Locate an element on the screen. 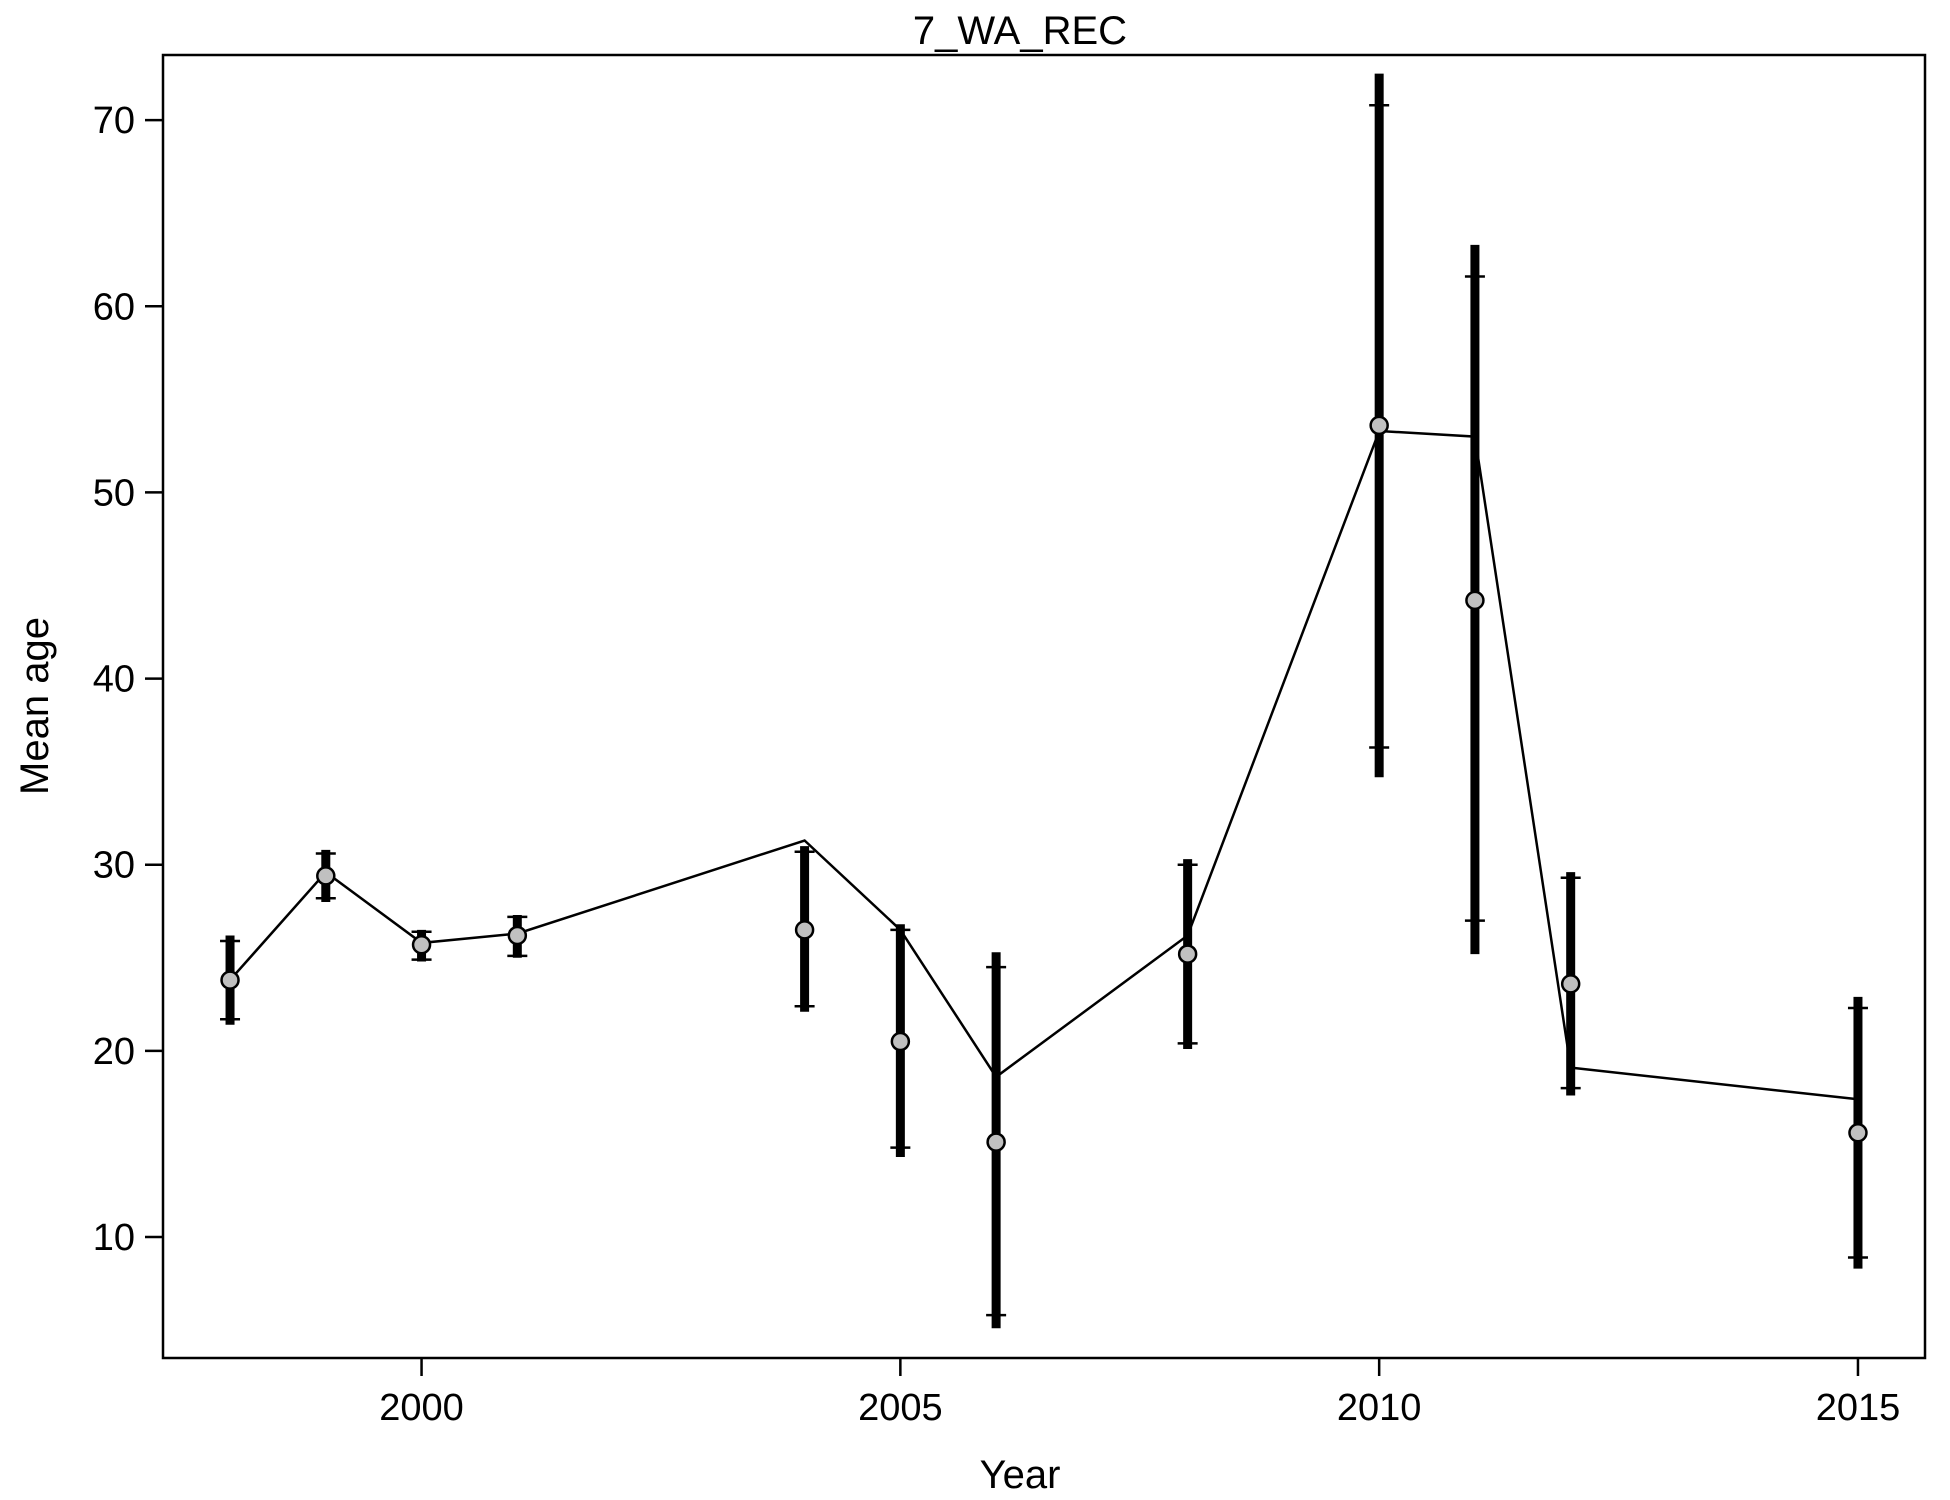 This screenshot has width=1950, height=1500. x-tick-label: 2015 is located at coordinates (1858, 1408).